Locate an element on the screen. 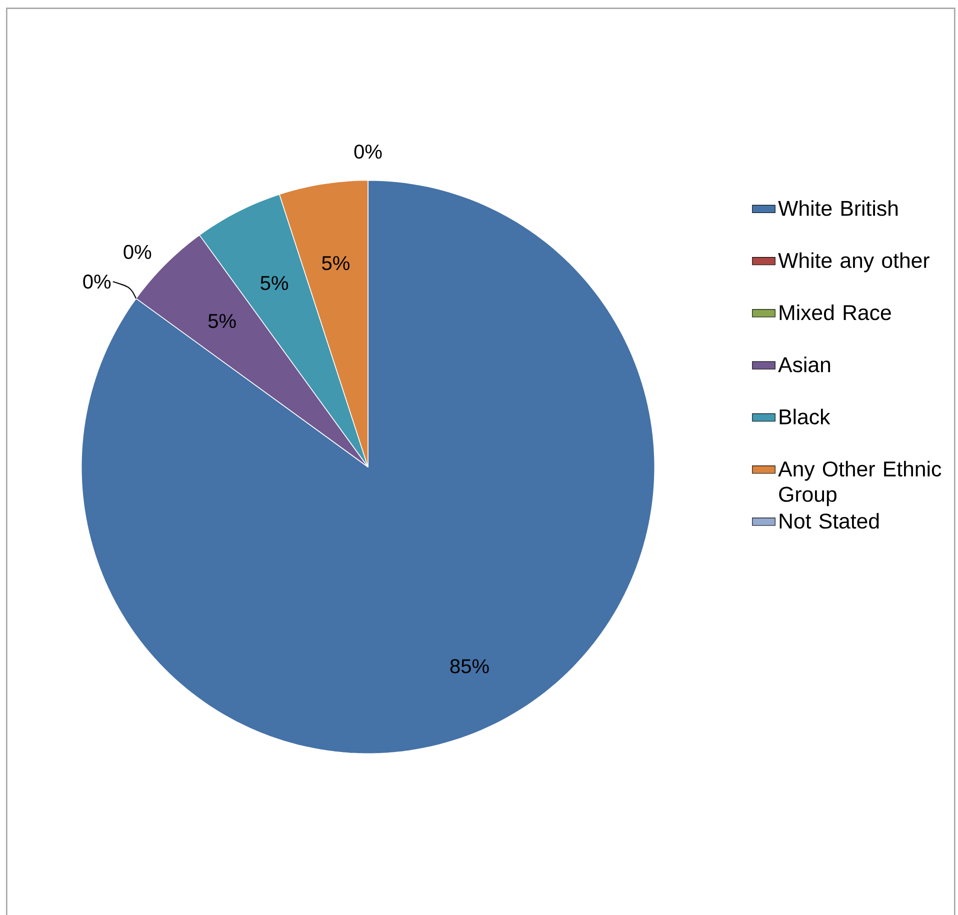 Image resolution: width=958 pixels, height=915 pixels. legend-label: Not Stated is located at coordinates (829, 521).